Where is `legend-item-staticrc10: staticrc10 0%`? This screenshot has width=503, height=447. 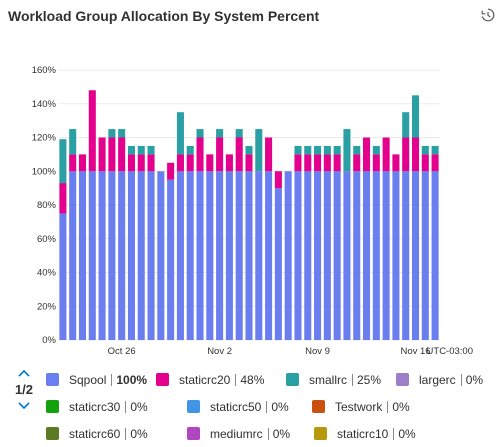
legend-item-staticrc10: staticrc10 0% is located at coordinates (365, 434).